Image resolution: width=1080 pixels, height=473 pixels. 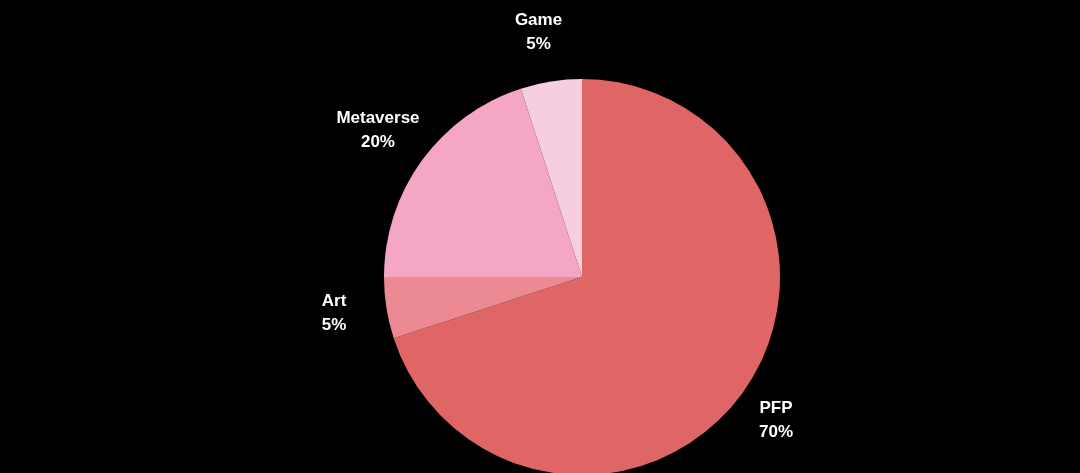 What do you see at coordinates (776, 431) in the screenshot?
I see `data-label: 70%` at bounding box center [776, 431].